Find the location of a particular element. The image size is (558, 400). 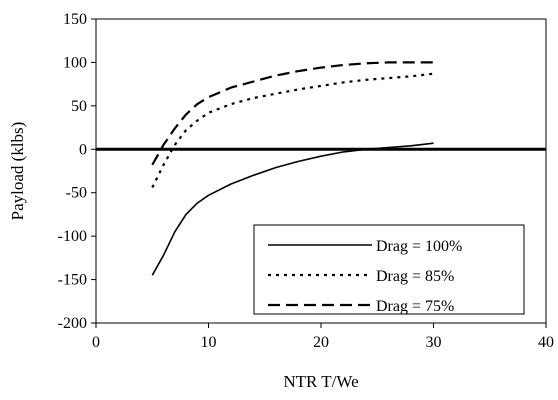

y-tick-label: -200 is located at coordinates (72, 323).